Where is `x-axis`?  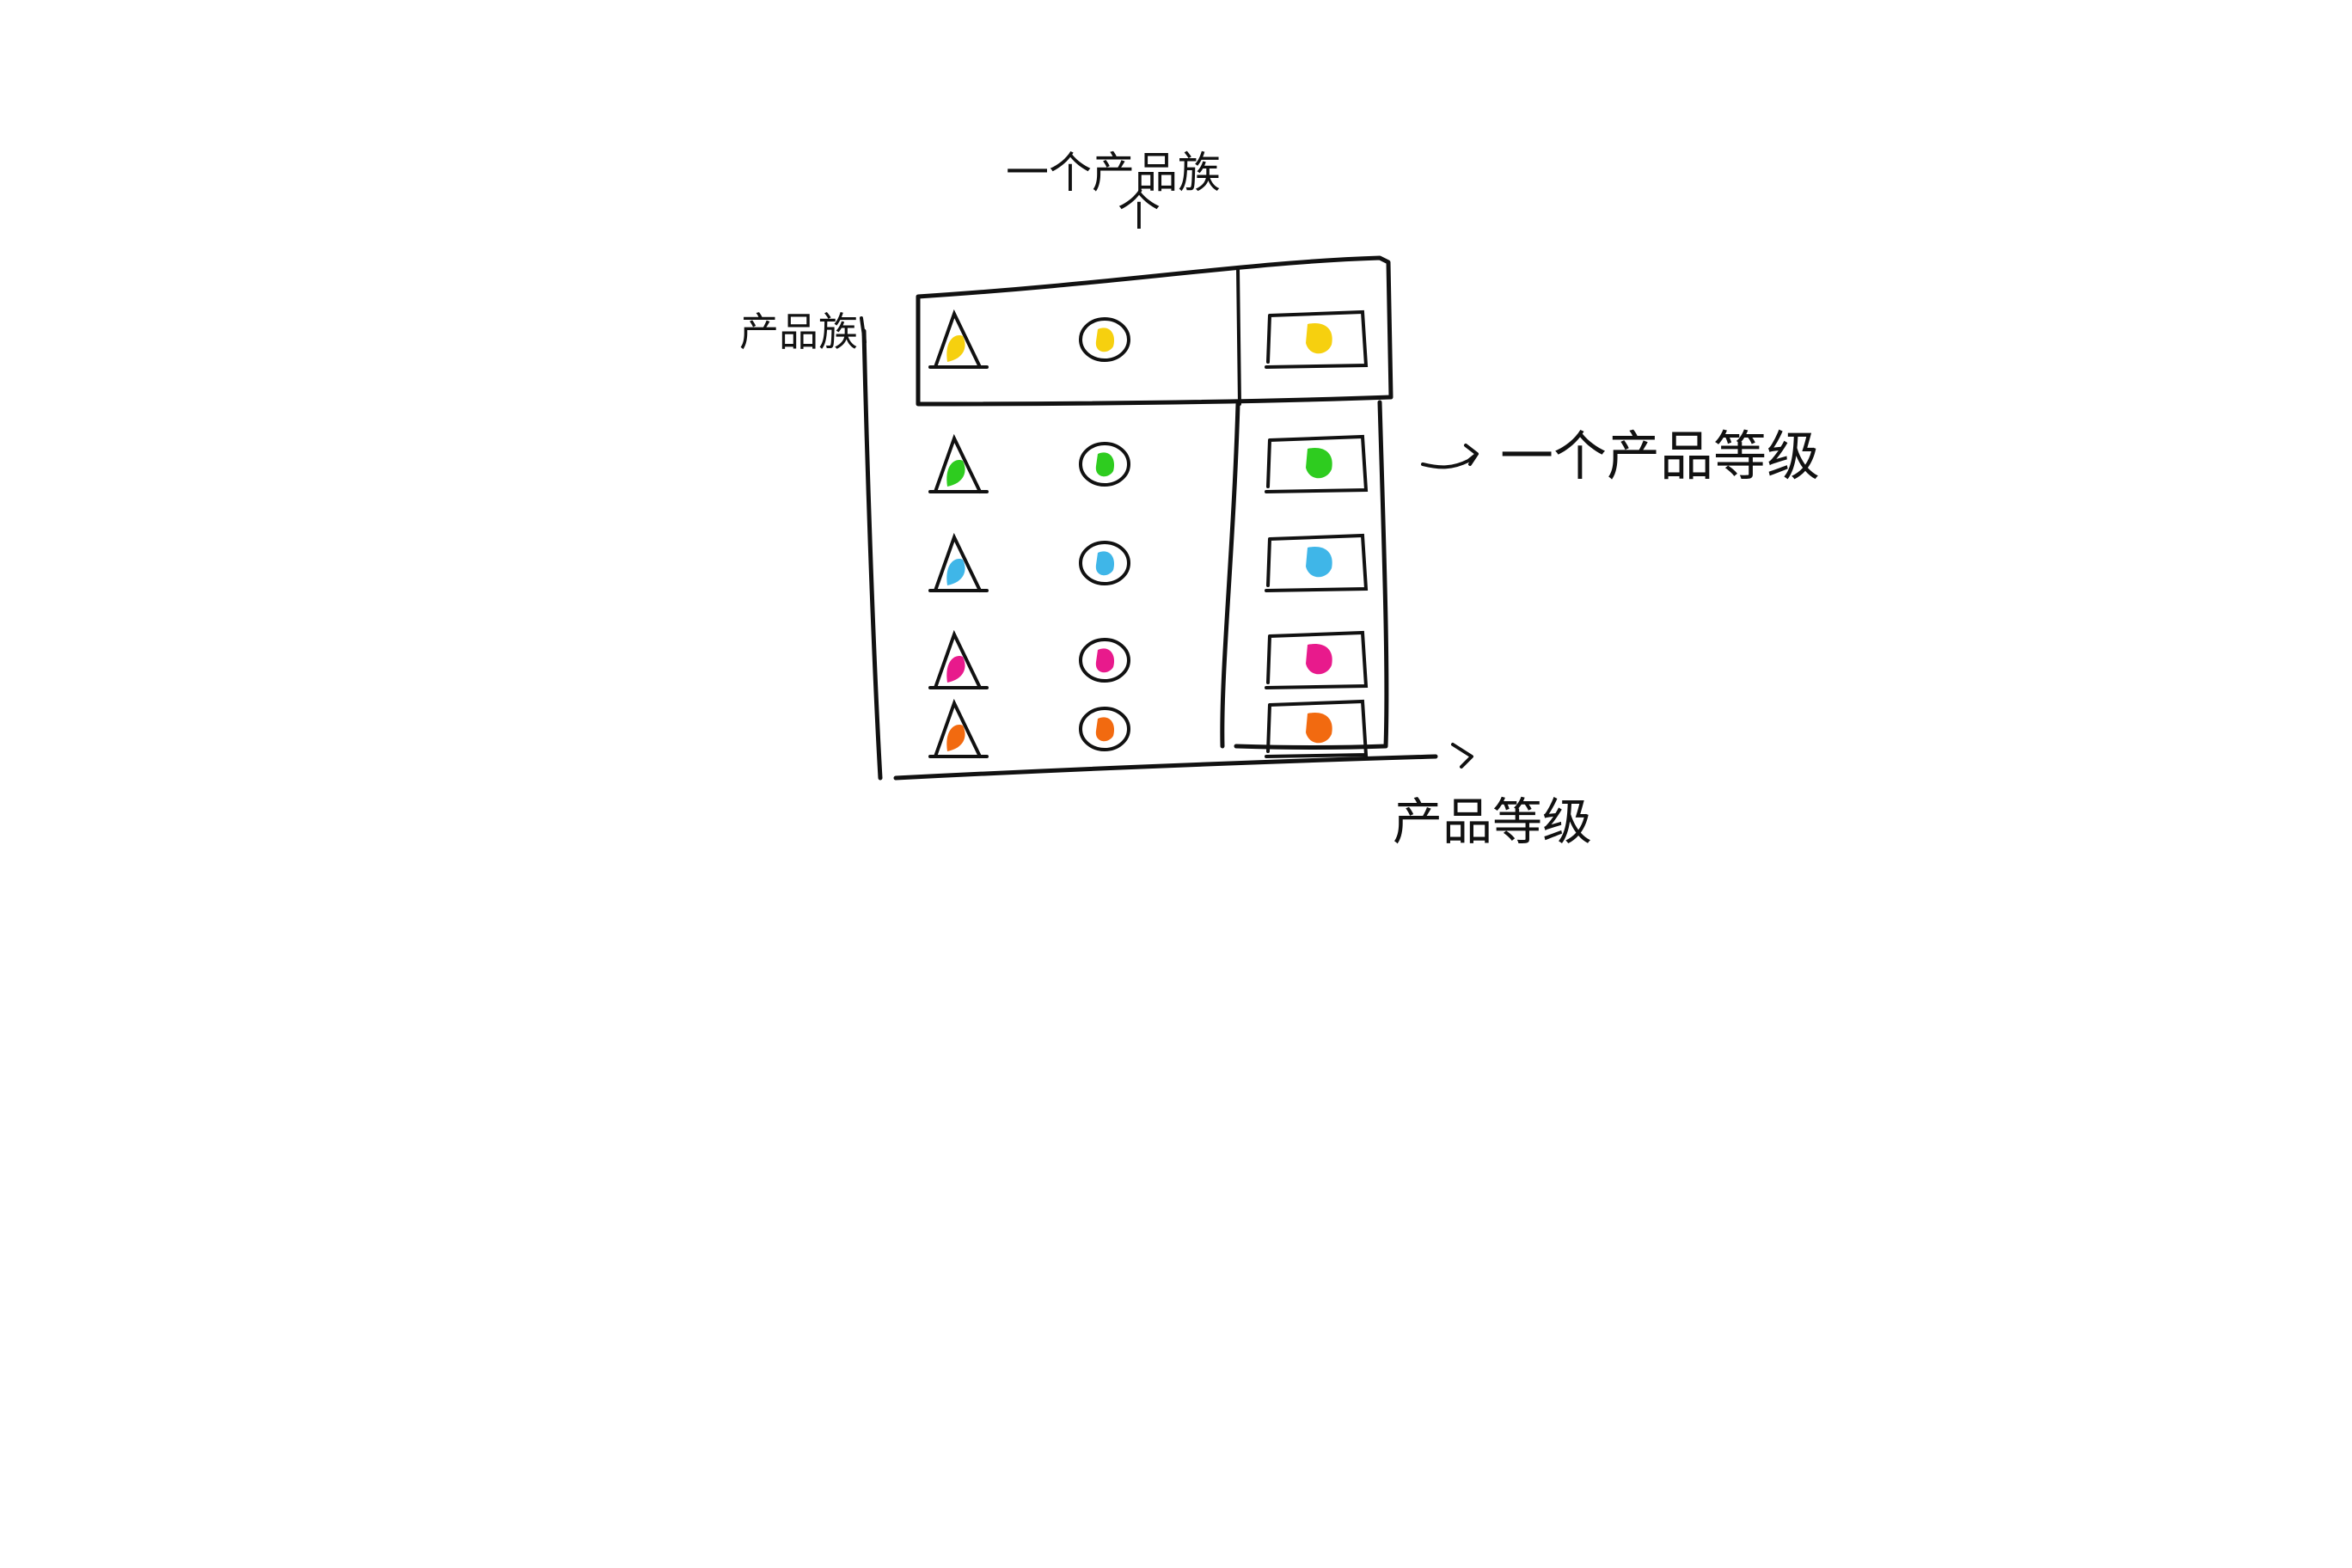
x-axis is located at coordinates (1165, 767).